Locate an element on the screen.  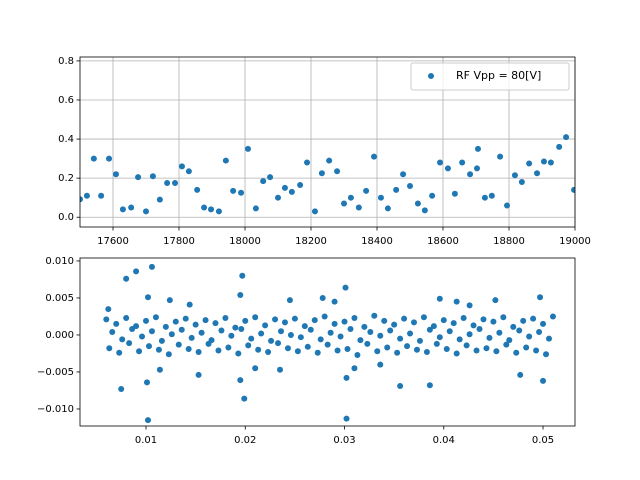
x-tick-label: 17600 is located at coordinates (113, 241).